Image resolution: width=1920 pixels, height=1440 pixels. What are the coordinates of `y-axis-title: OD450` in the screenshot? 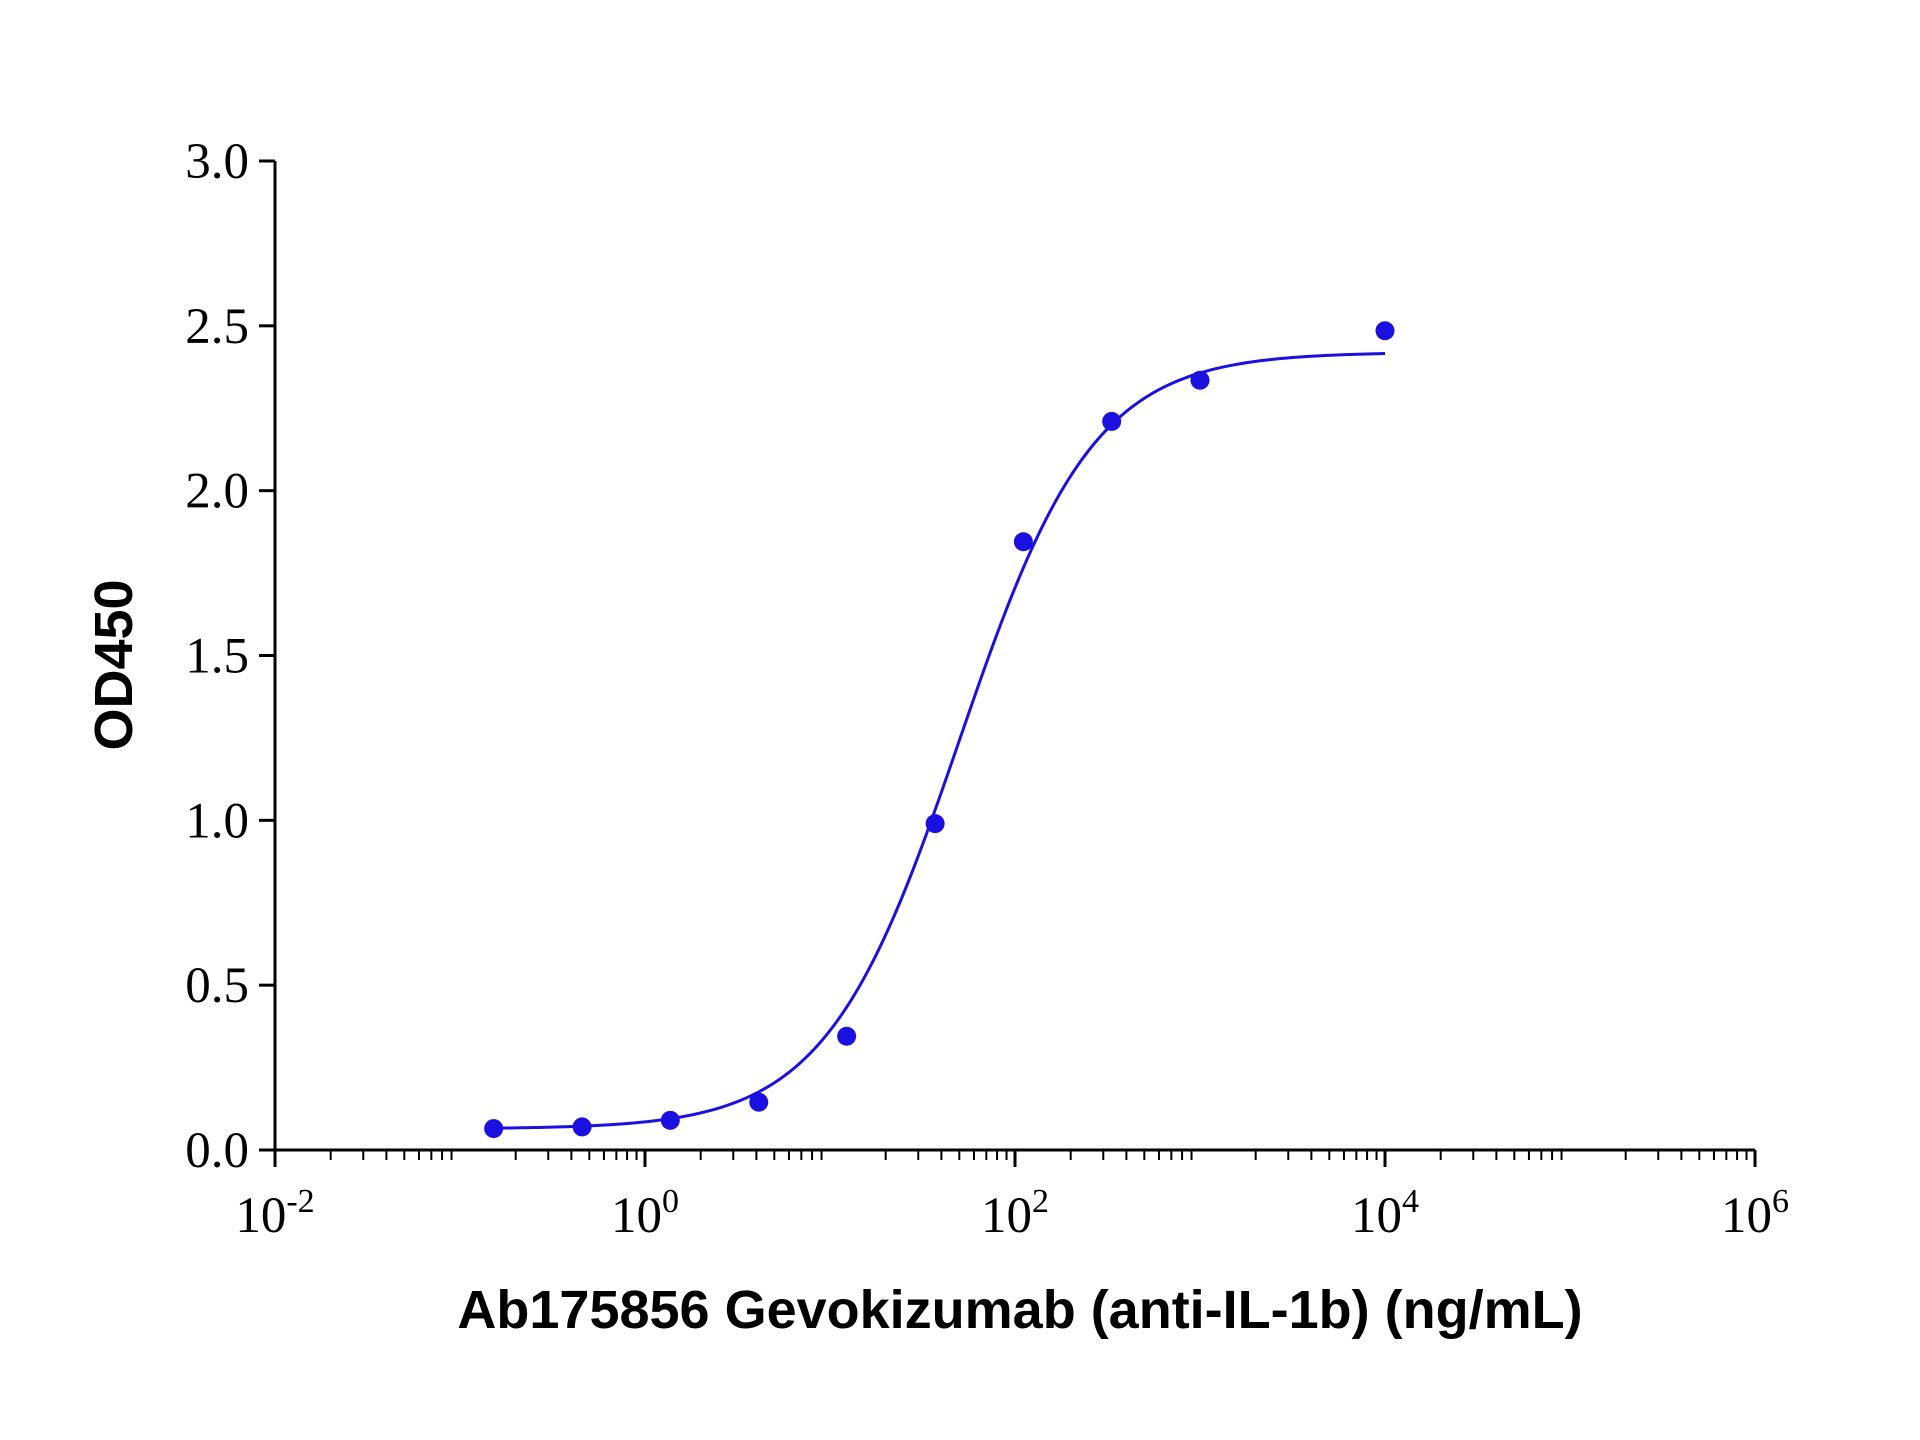 It's located at (114, 664).